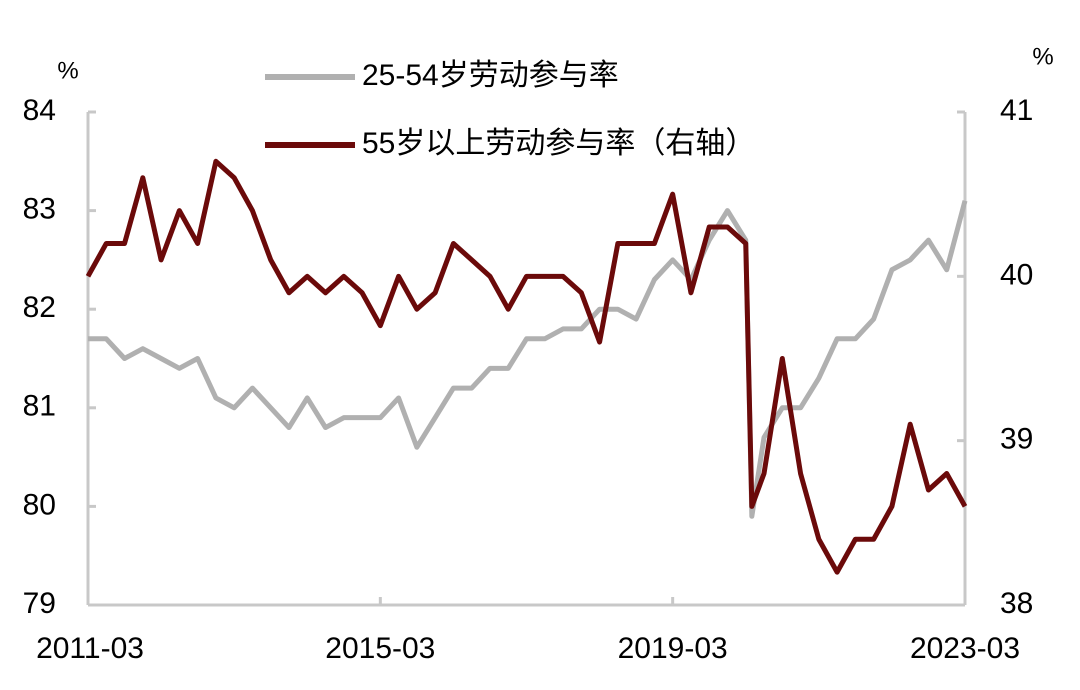 This screenshot has width=1080, height=690. What do you see at coordinates (90, 648) in the screenshot?
I see `x-tick-label: 2011-03` at bounding box center [90, 648].